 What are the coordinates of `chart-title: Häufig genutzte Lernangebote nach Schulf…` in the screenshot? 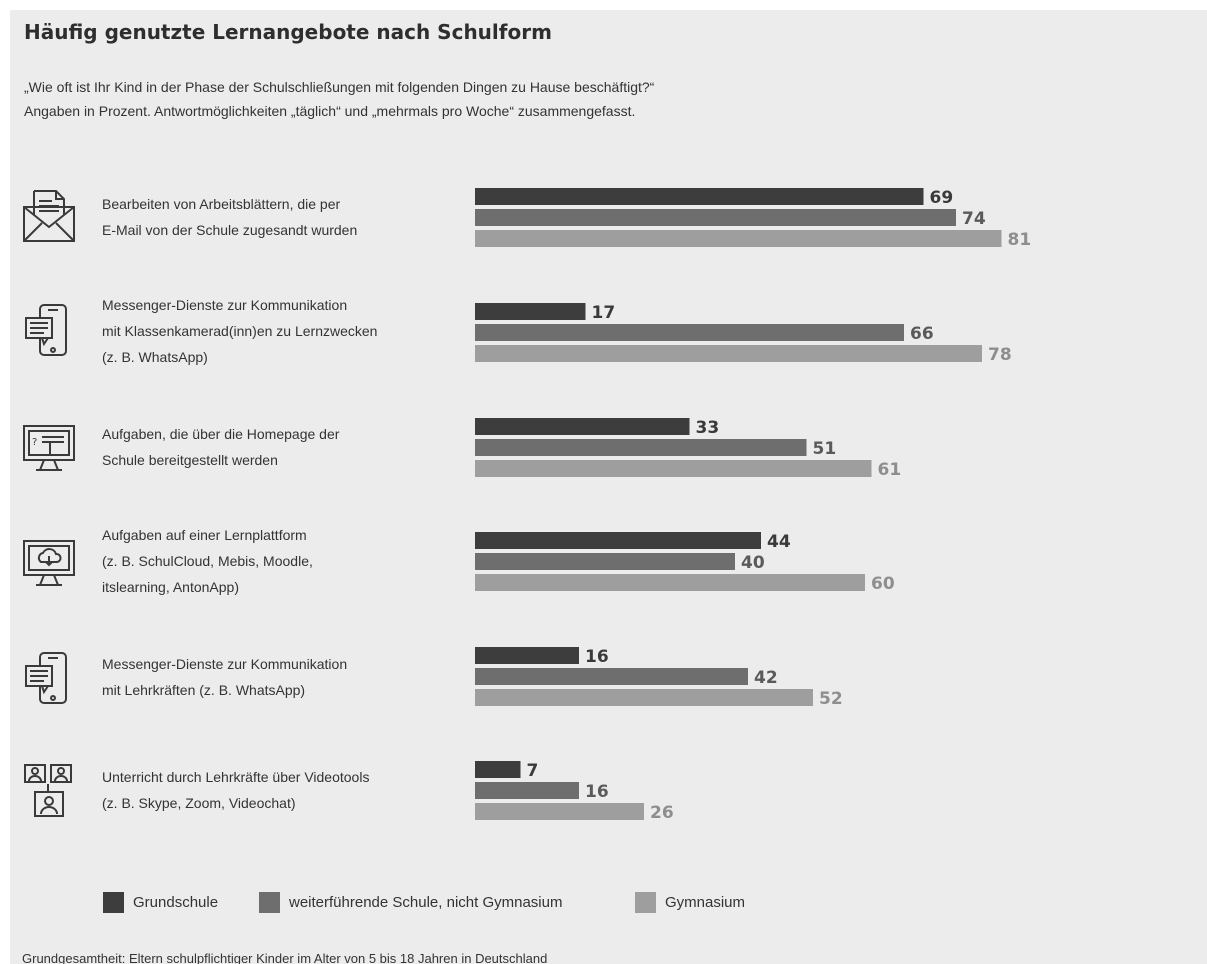 It's located at (288, 32).